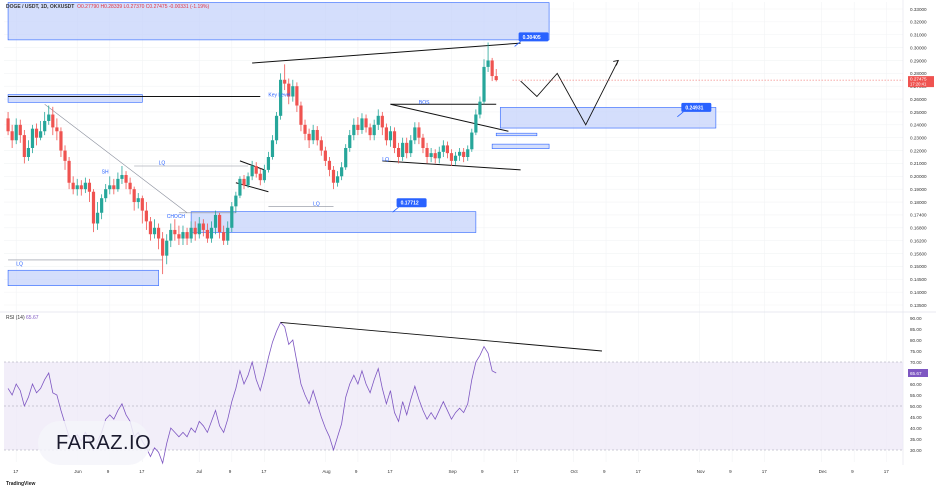 This screenshot has width=936, height=497. I want to click on watermark-text: FARAZ.IO, so click(104, 442).